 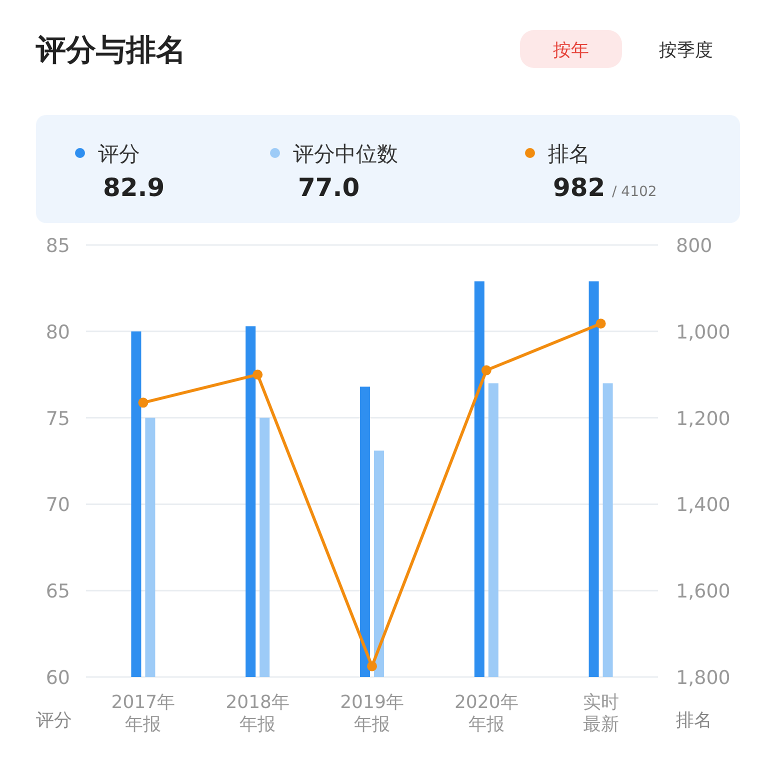 What do you see at coordinates (372, 713) in the screenshot?
I see `x-tick-label: 2019年年报` at bounding box center [372, 713].